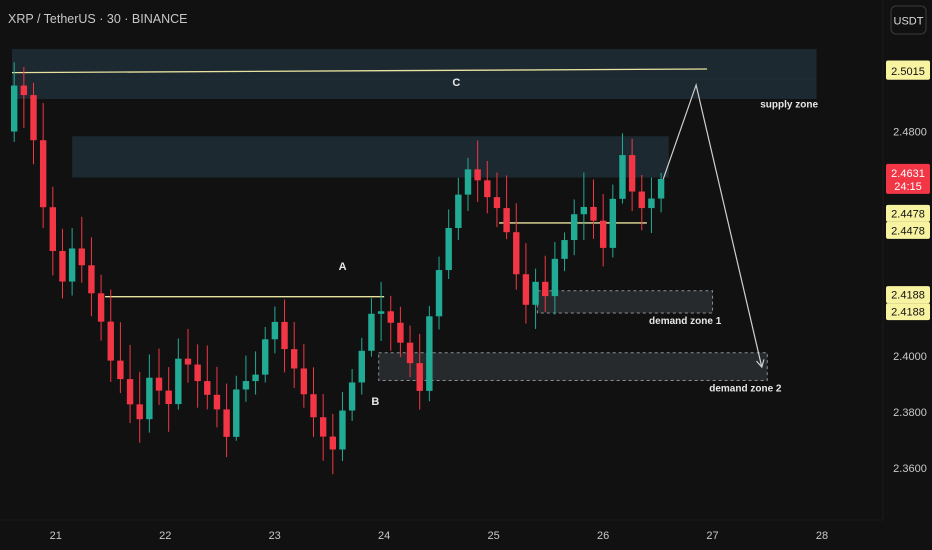 The width and height of the screenshot is (932, 550). What do you see at coordinates (375, 402) in the screenshot?
I see `point-label-B: B` at bounding box center [375, 402].